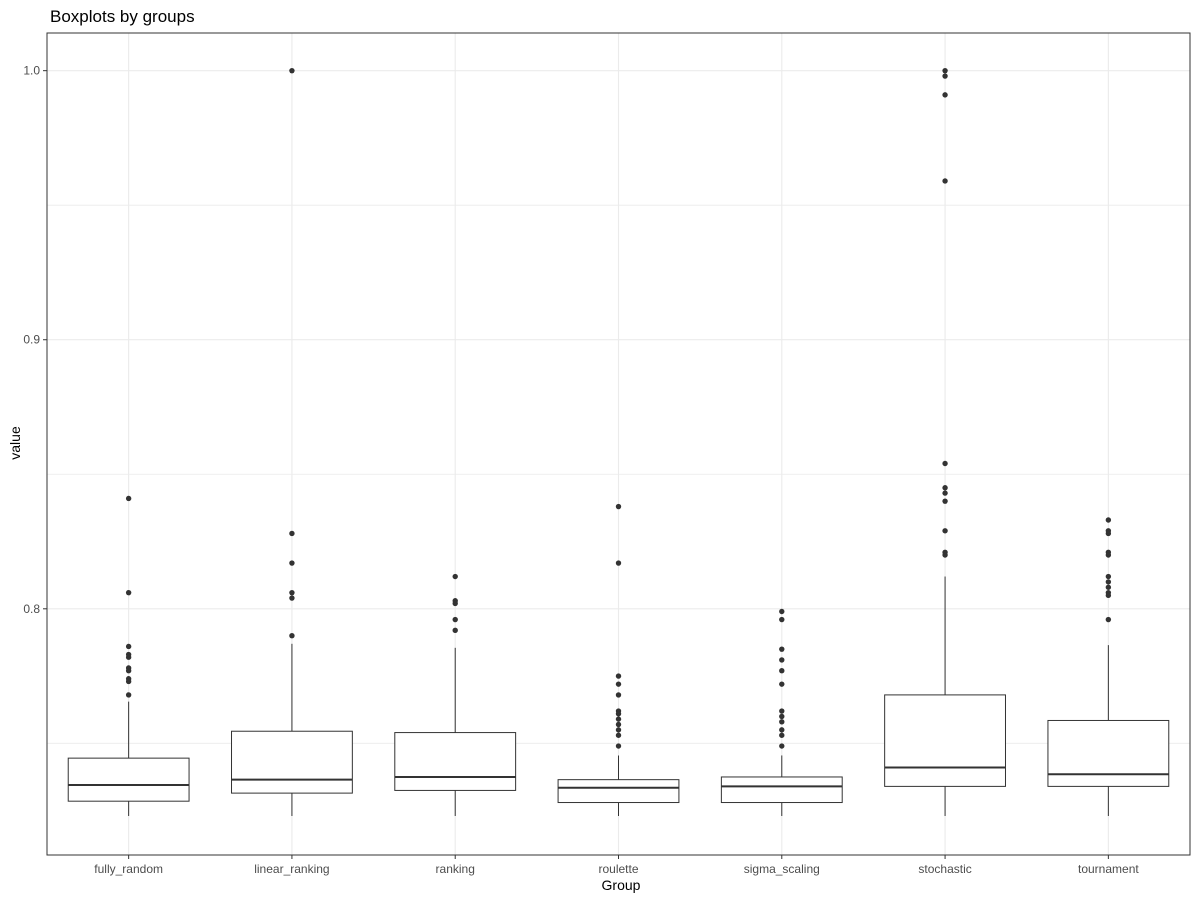 This screenshot has width=1200, height=900. Describe the element at coordinates (31, 71) in the screenshot. I see `y-tick-label: 1.0` at that location.